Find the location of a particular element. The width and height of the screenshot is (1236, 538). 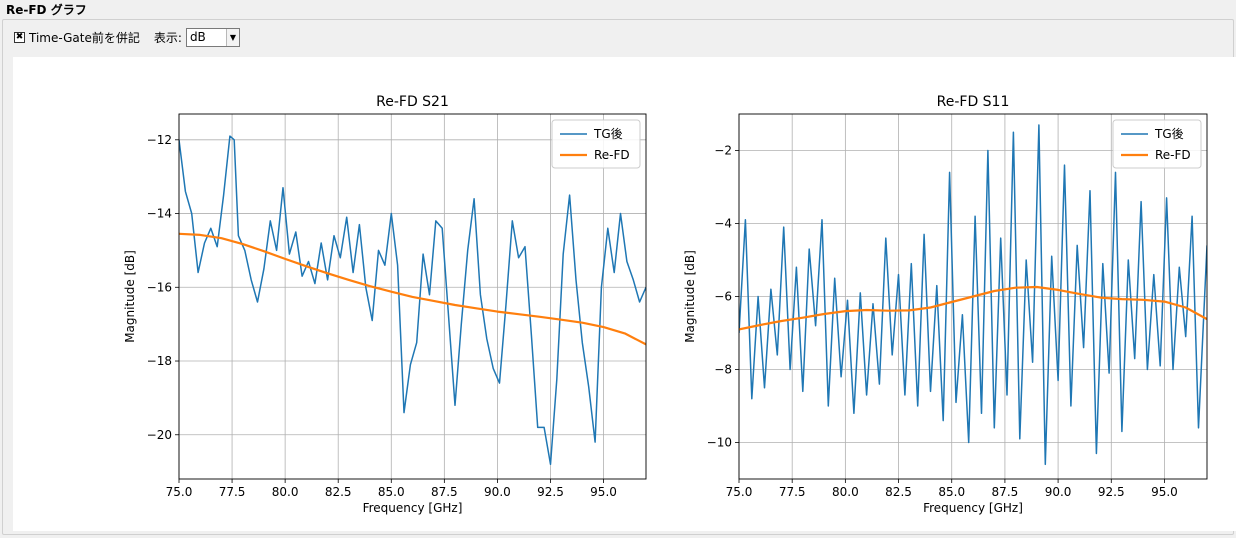

time-gate-checkbox: ✖ is located at coordinates (19, 37).